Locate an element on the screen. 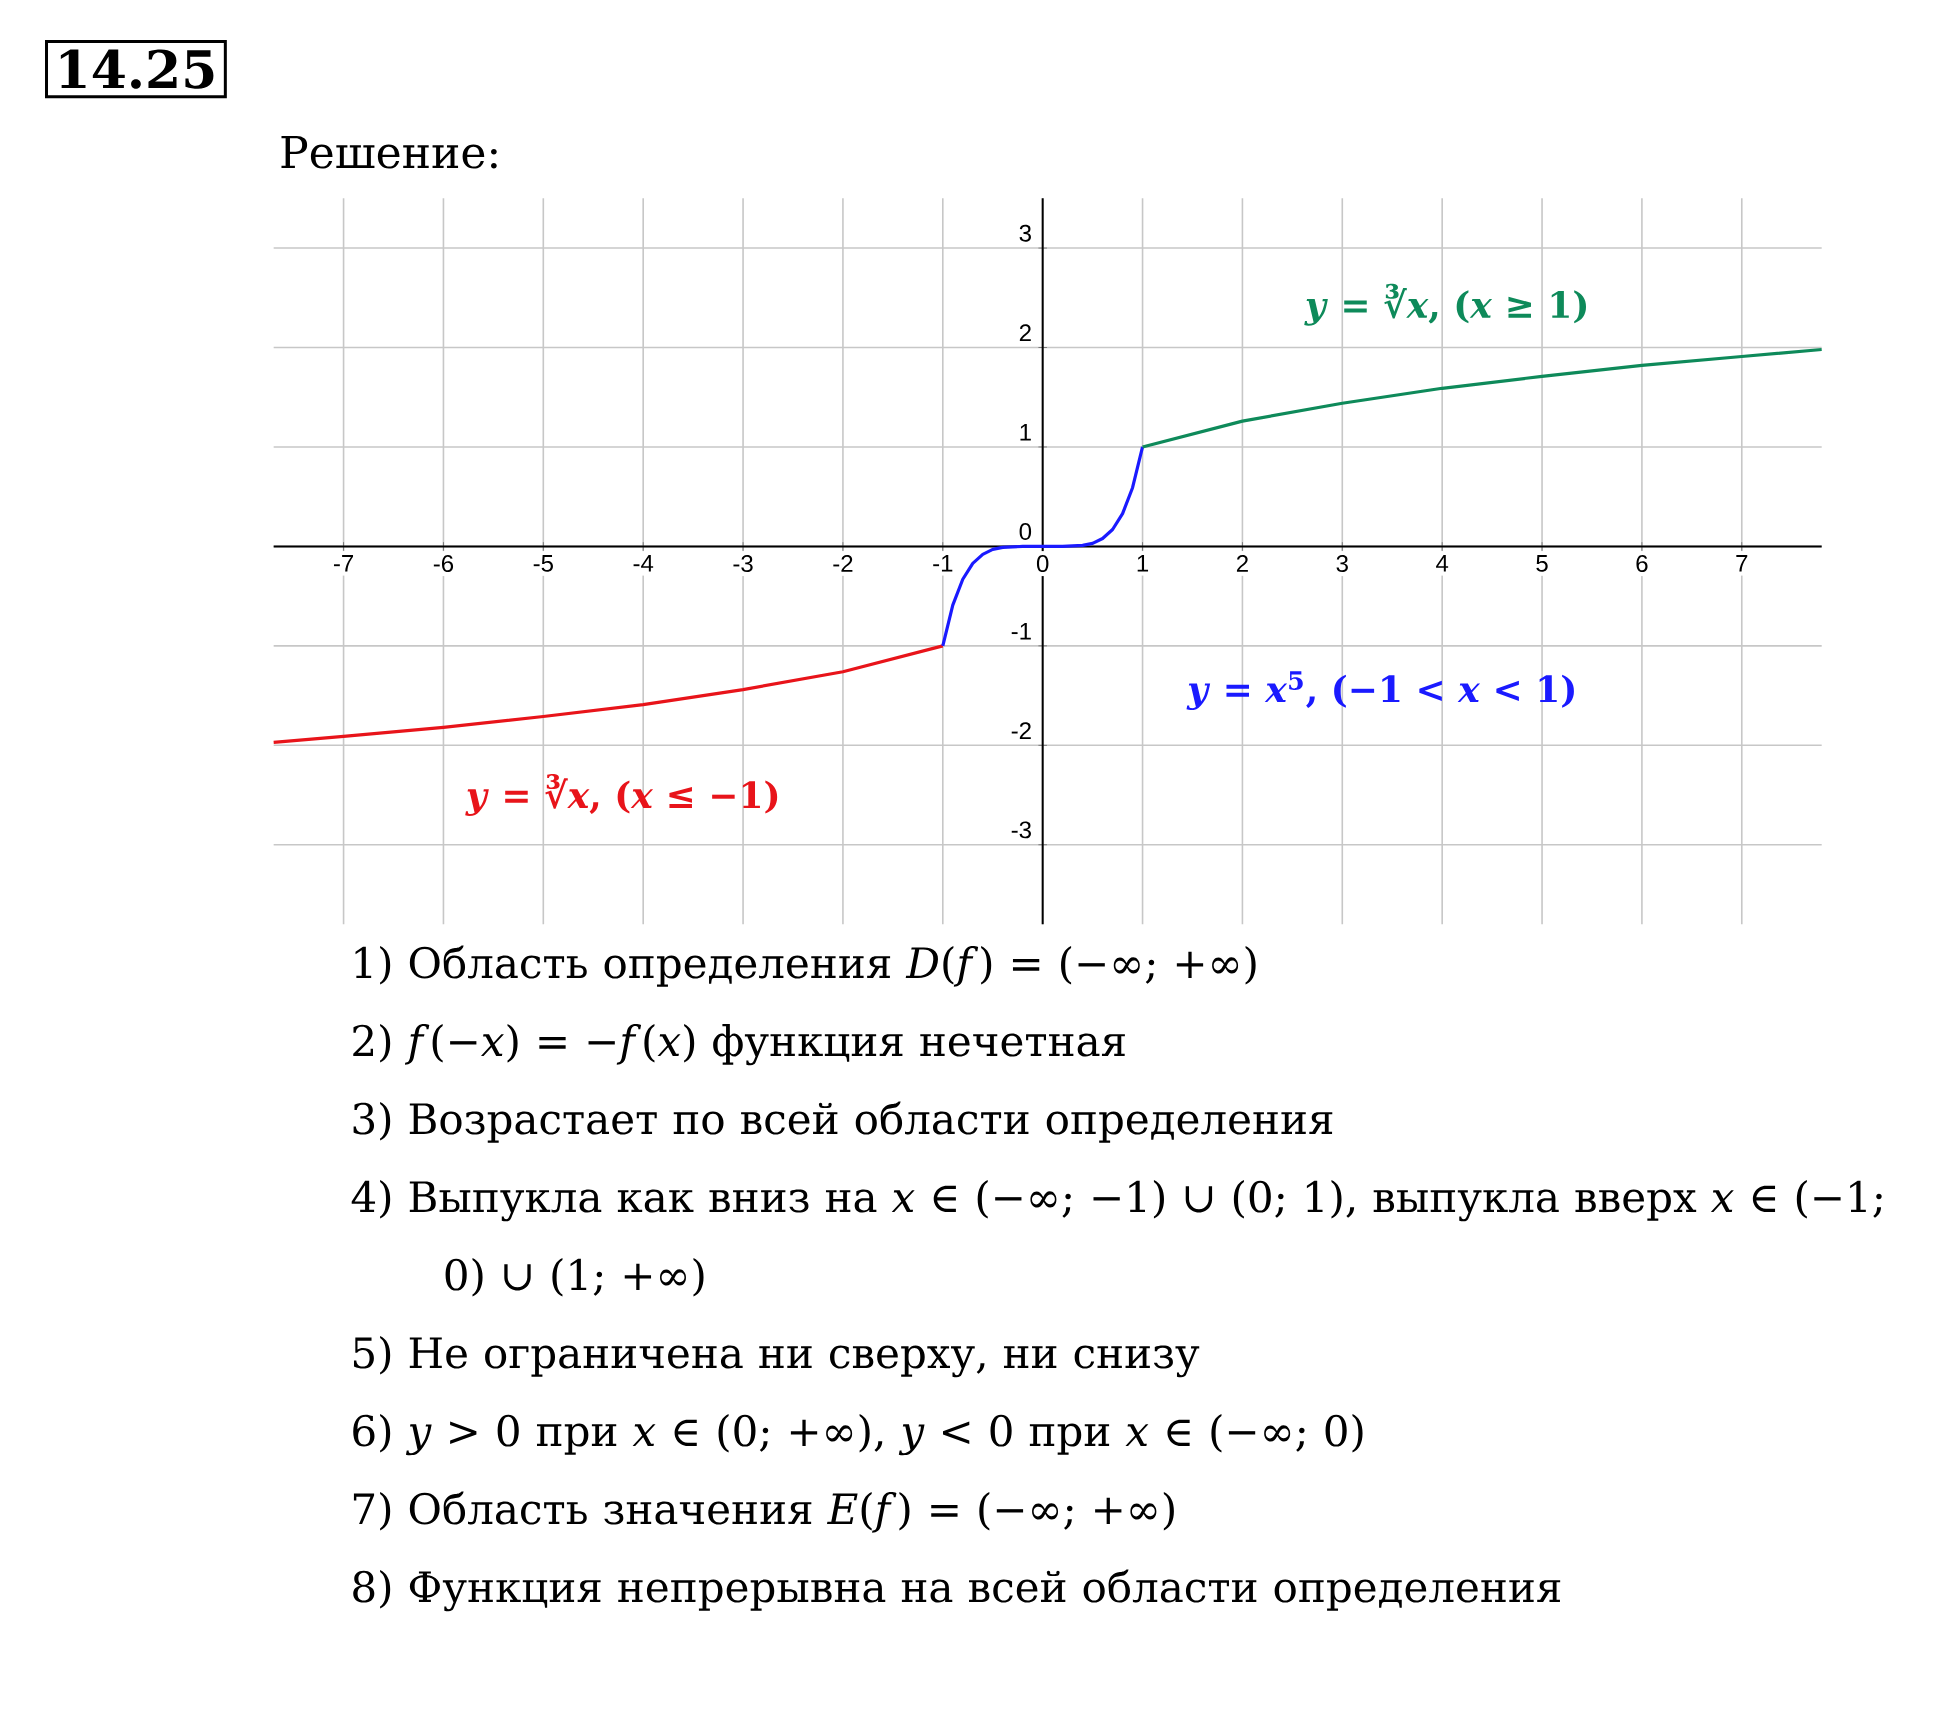 The height and width of the screenshot is (1710, 1937). x-tick-label: 6 is located at coordinates (1642, 564).